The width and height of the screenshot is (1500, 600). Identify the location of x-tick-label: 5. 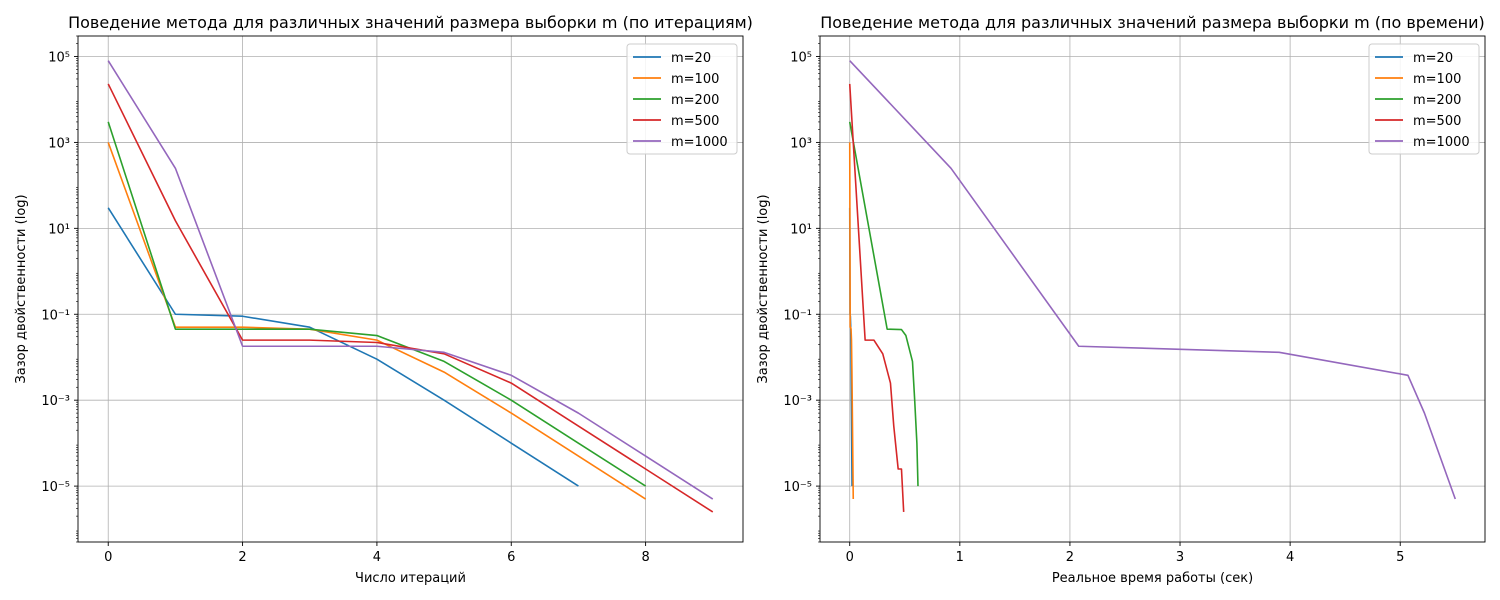
(1400, 557).